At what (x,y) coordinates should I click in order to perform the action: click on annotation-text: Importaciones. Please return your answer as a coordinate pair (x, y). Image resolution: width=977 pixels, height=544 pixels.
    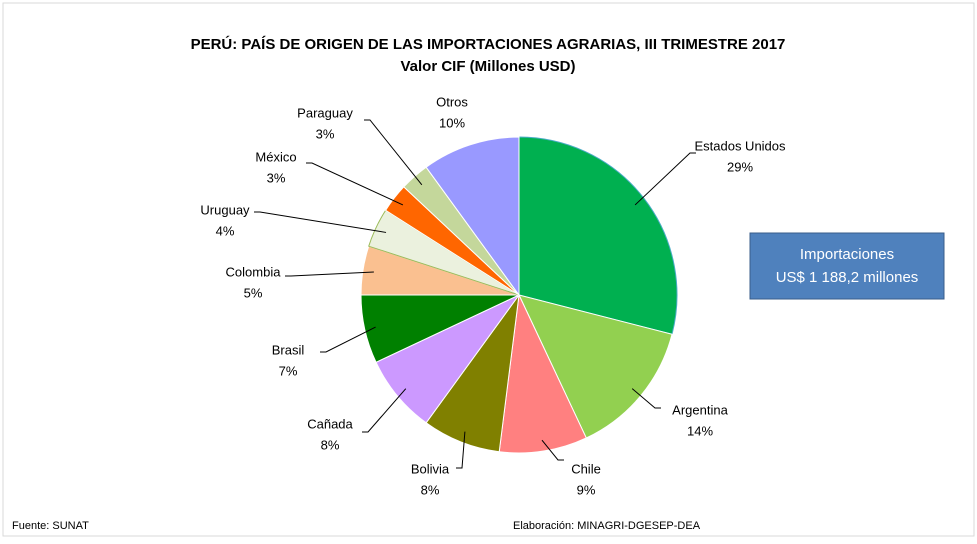
    Looking at the image, I should click on (847, 254).